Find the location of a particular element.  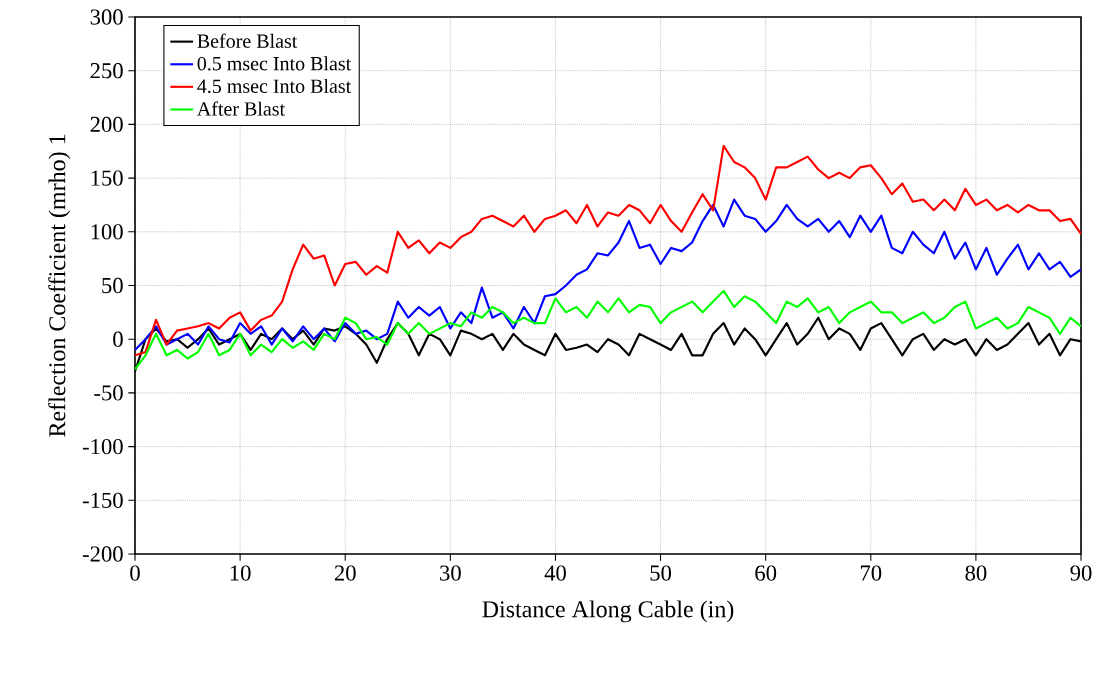

y-tick-label: -150 is located at coordinates (102, 500).